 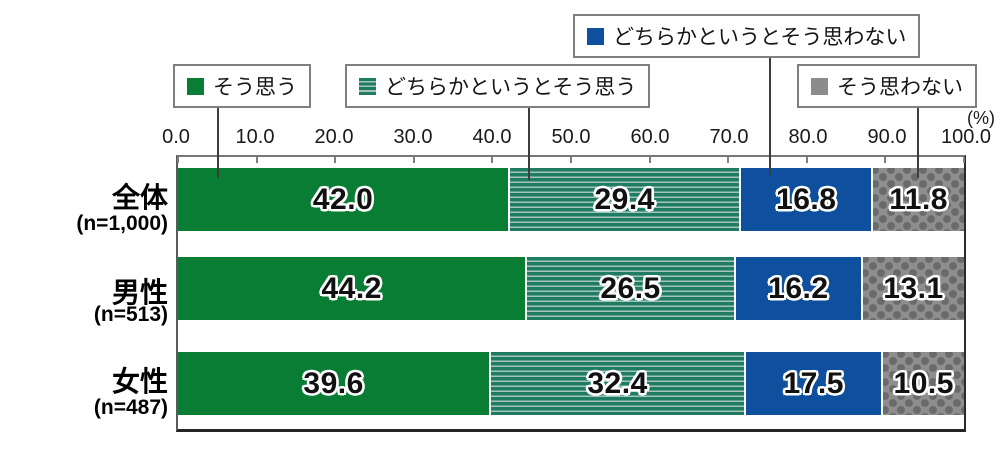 I want to click on category-n-label: (n=513), so click(x=130, y=314).